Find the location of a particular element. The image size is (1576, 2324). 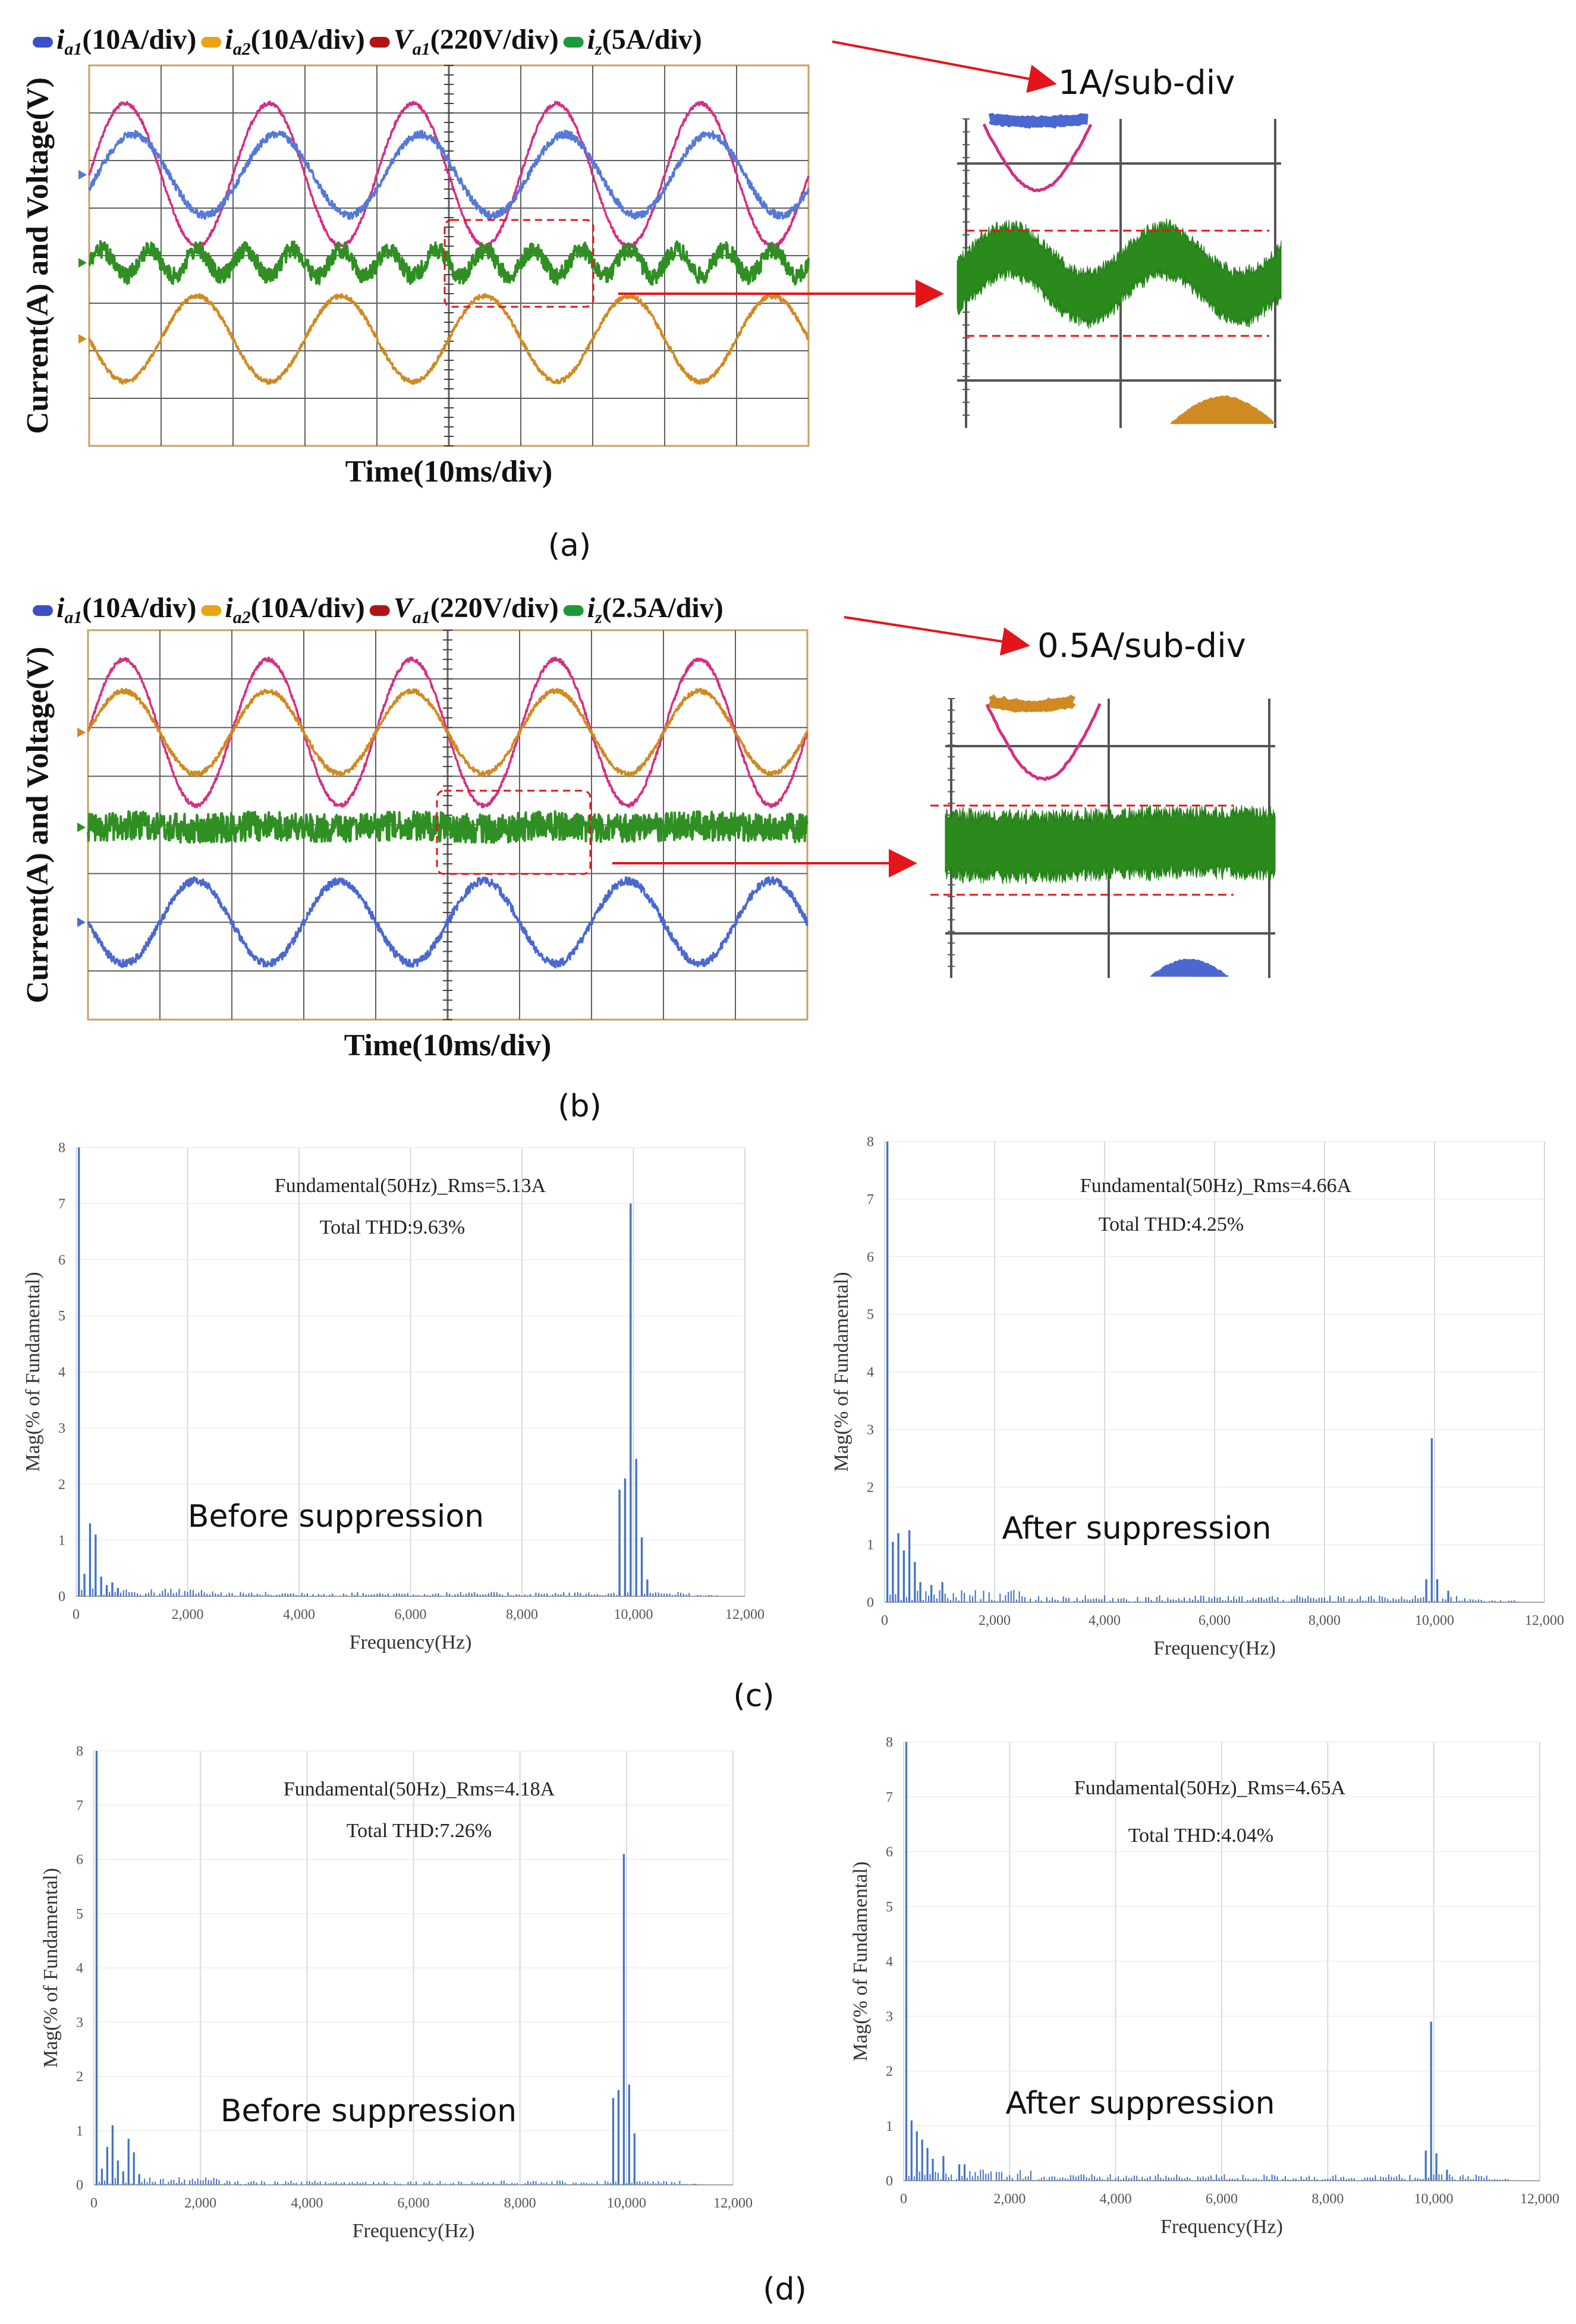

inset-curve is located at coordinates (1039, 120).